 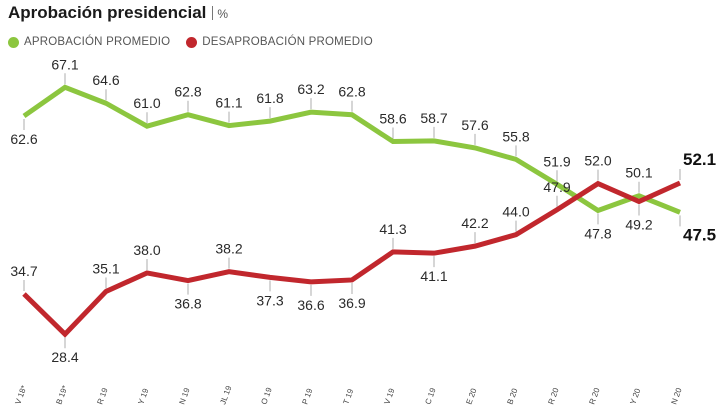 What do you see at coordinates (192, 42) in the screenshot?
I see `legend-swatch-disapproval` at bounding box center [192, 42].